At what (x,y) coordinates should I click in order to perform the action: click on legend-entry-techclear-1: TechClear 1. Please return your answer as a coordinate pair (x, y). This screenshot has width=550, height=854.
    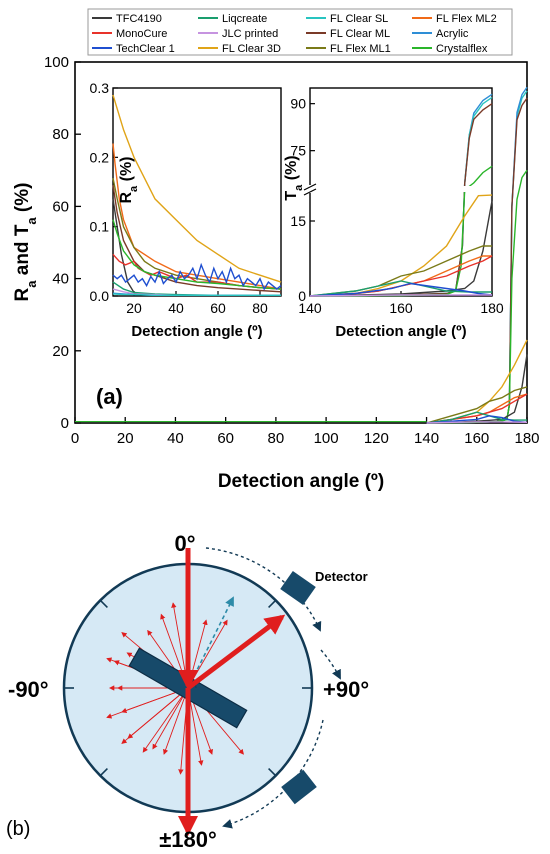
    Looking at the image, I should click on (133, 49).